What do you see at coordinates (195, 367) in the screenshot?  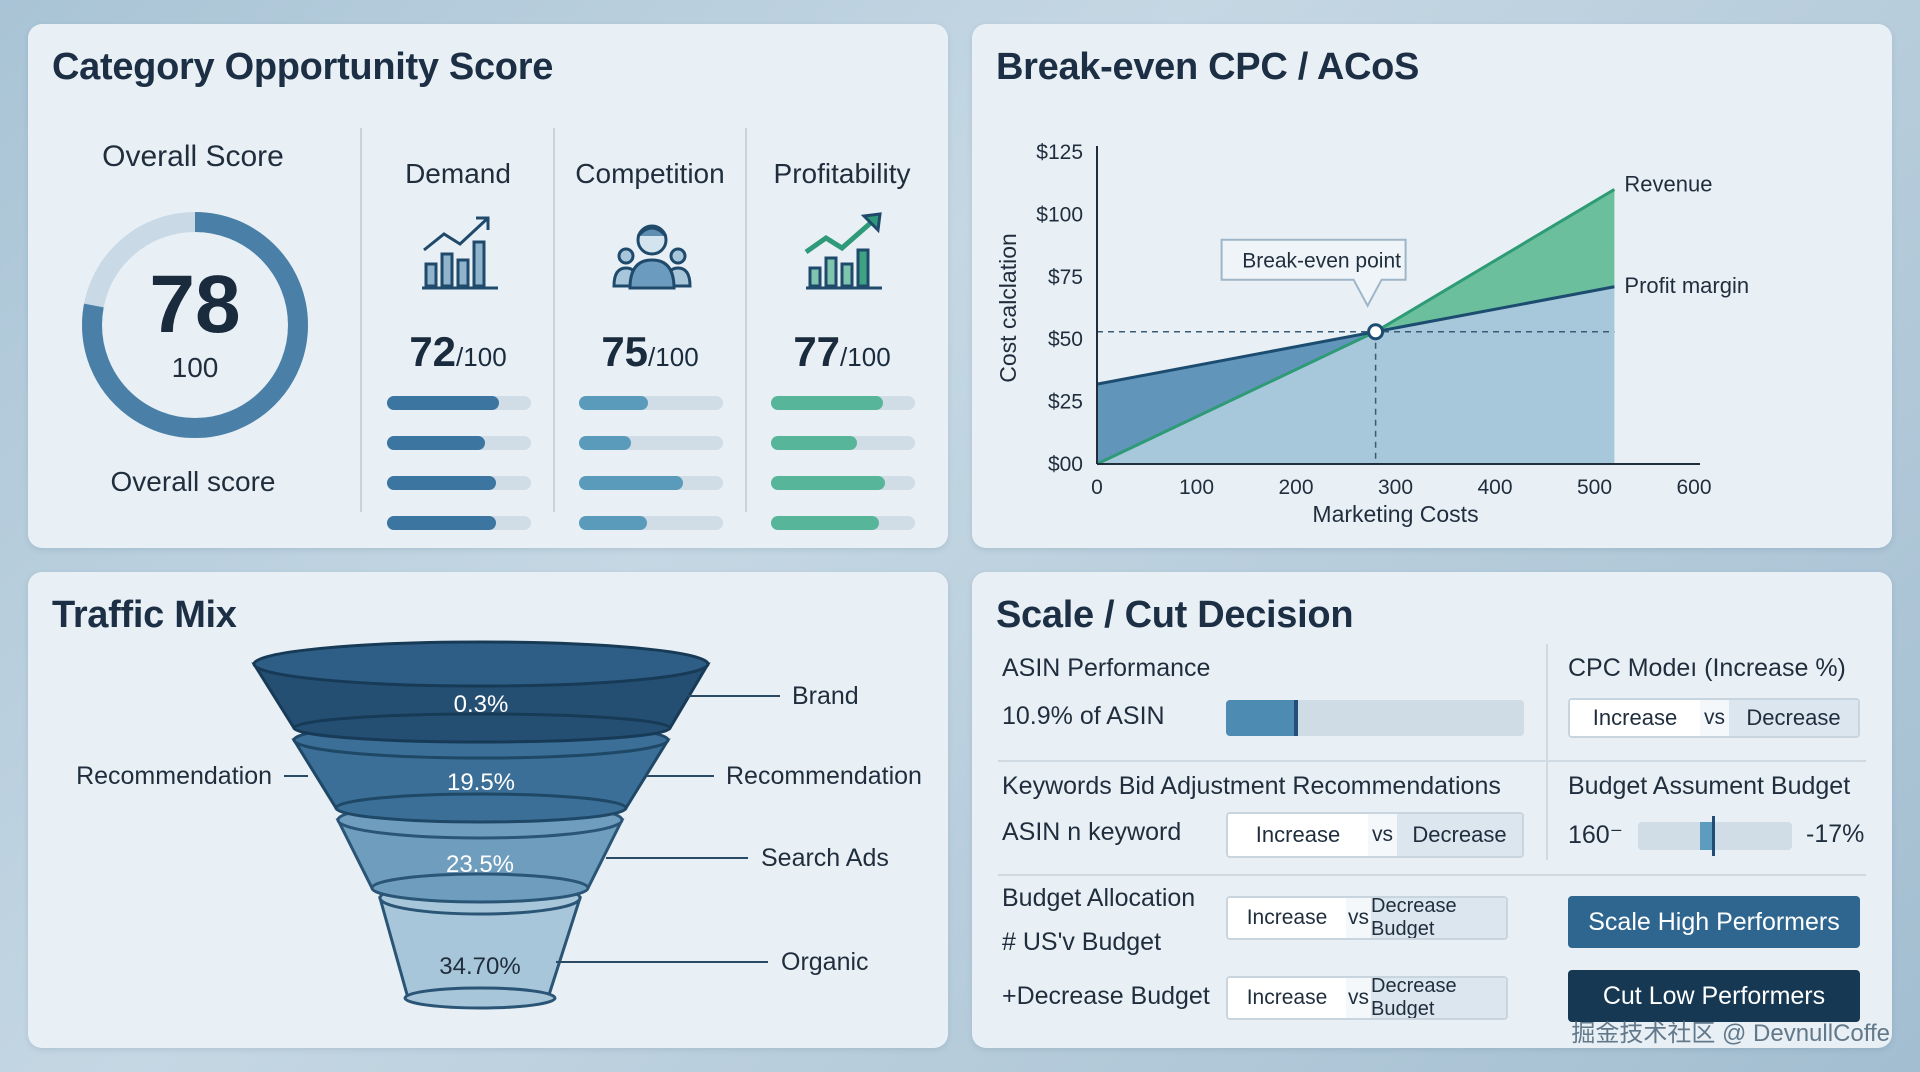 I see `overall-score-max: 100` at bounding box center [195, 367].